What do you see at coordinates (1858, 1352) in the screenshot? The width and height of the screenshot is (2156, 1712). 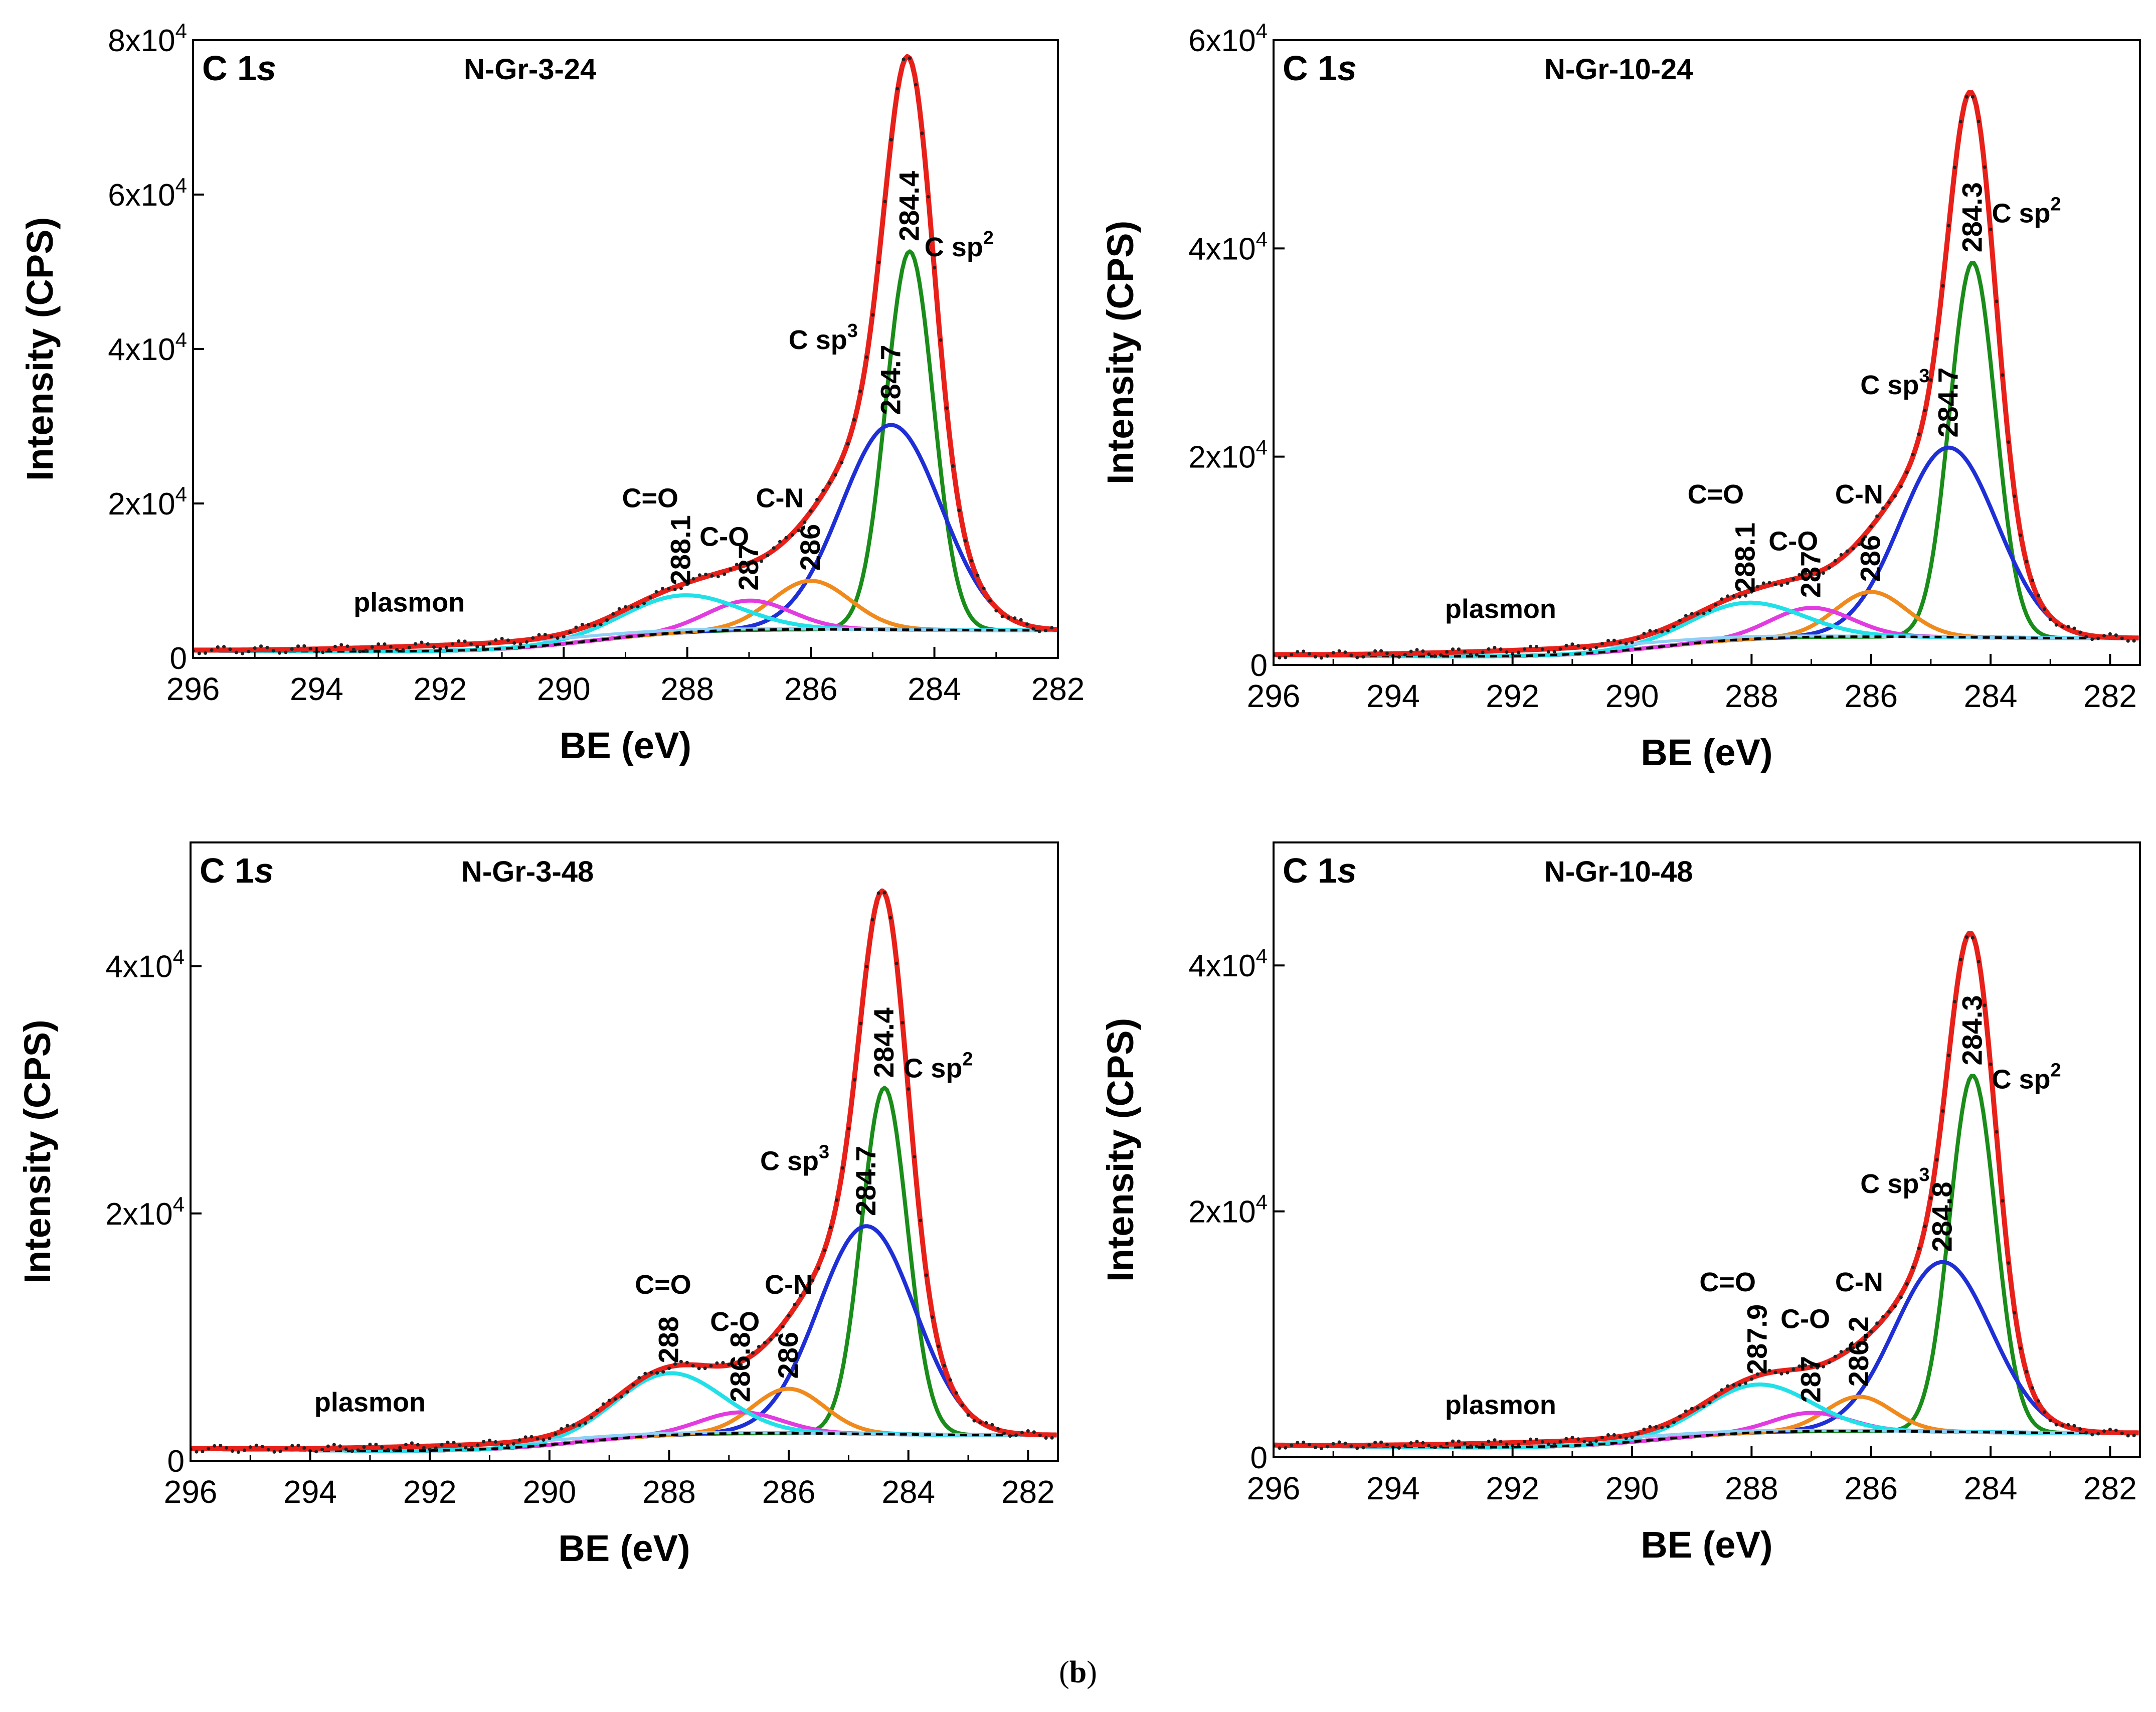 I see `peak-position-label: 286.2` at bounding box center [1858, 1352].